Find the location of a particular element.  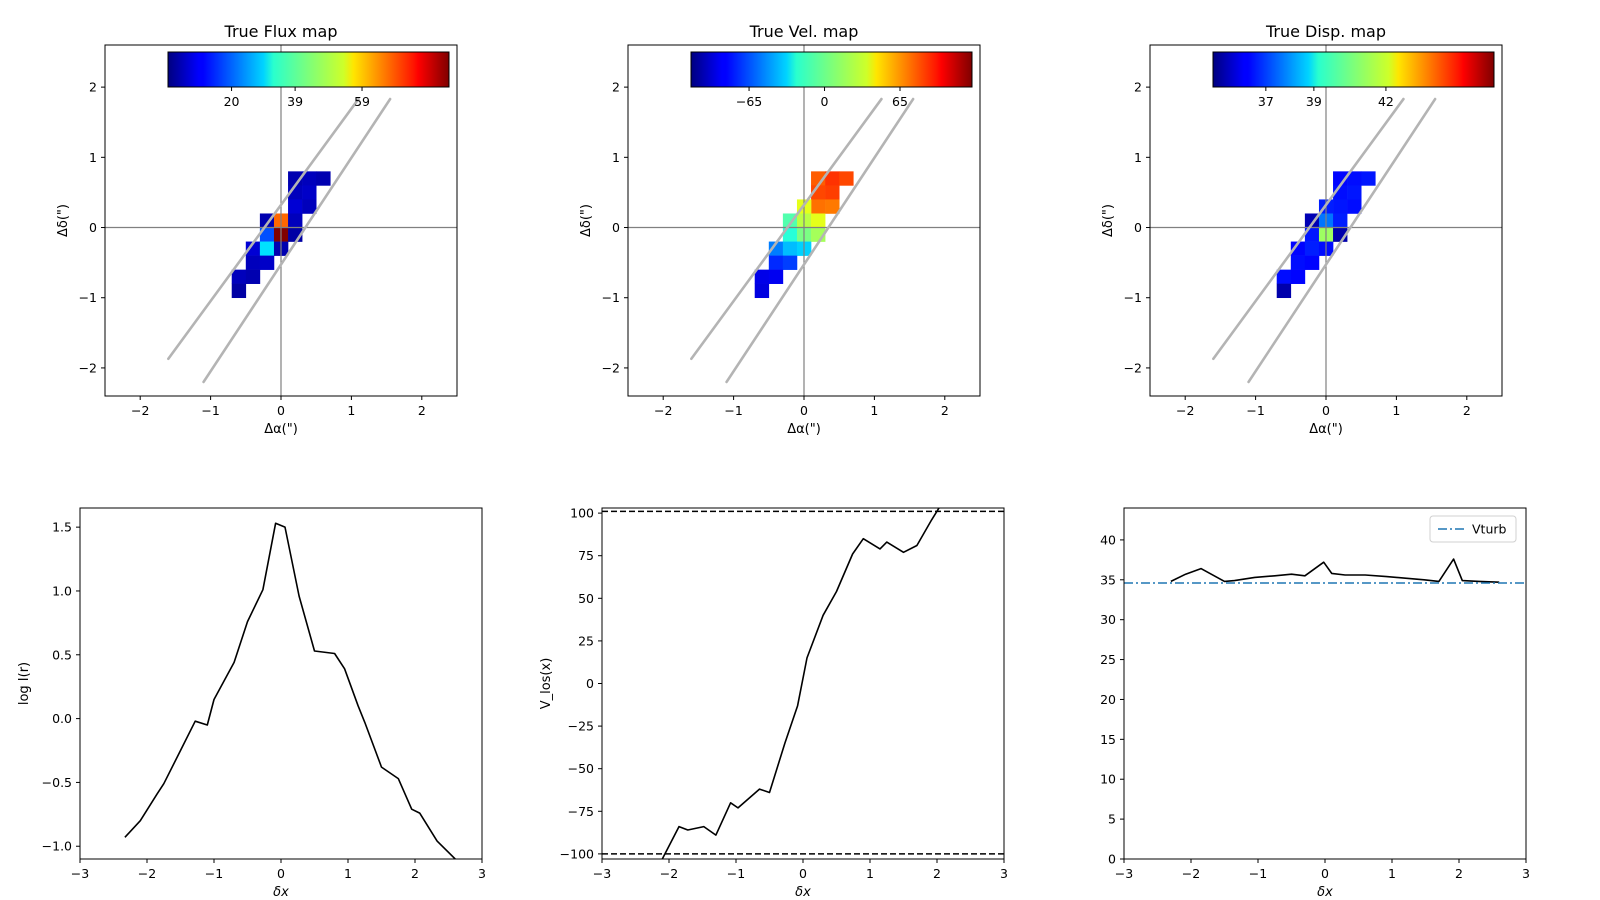

y-tick-label: 35 is located at coordinates (1108, 579).